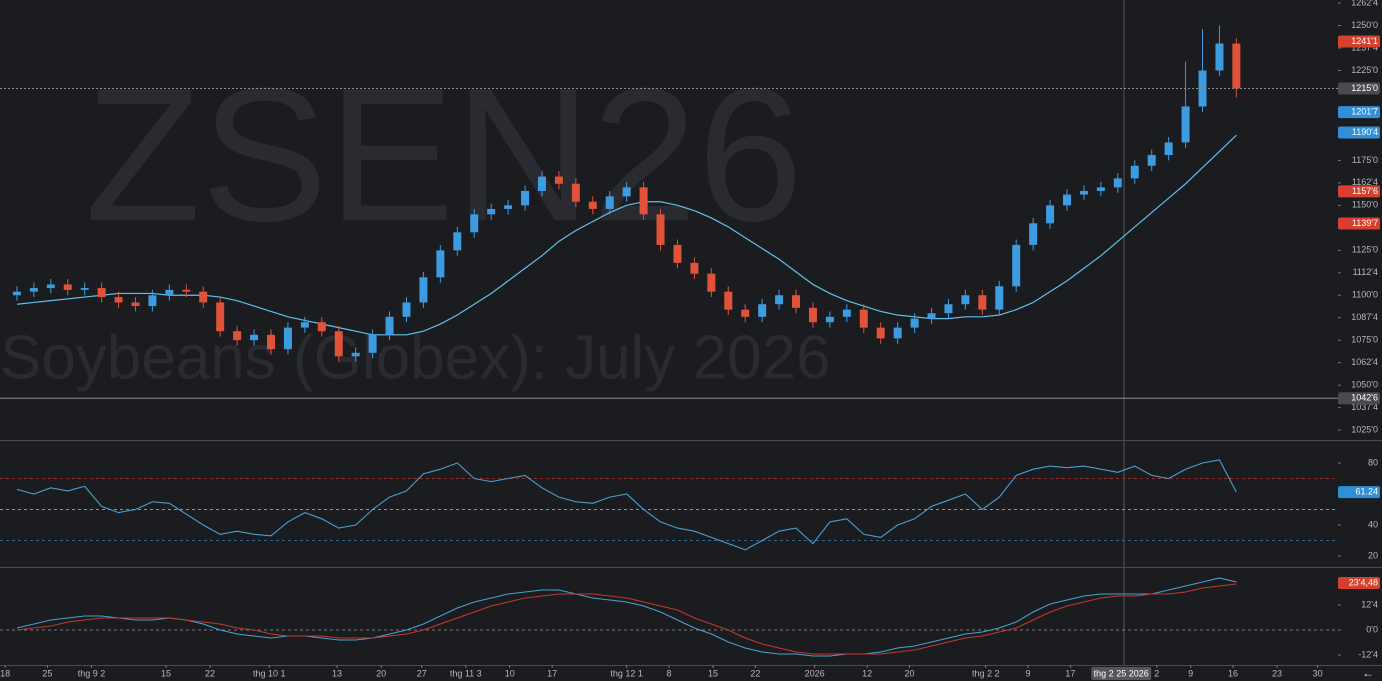 Image resolution: width=1382 pixels, height=681 pixels. What do you see at coordinates (1364, 385) in the screenshot?
I see `y-tick-label: 1050'0` at bounding box center [1364, 385].